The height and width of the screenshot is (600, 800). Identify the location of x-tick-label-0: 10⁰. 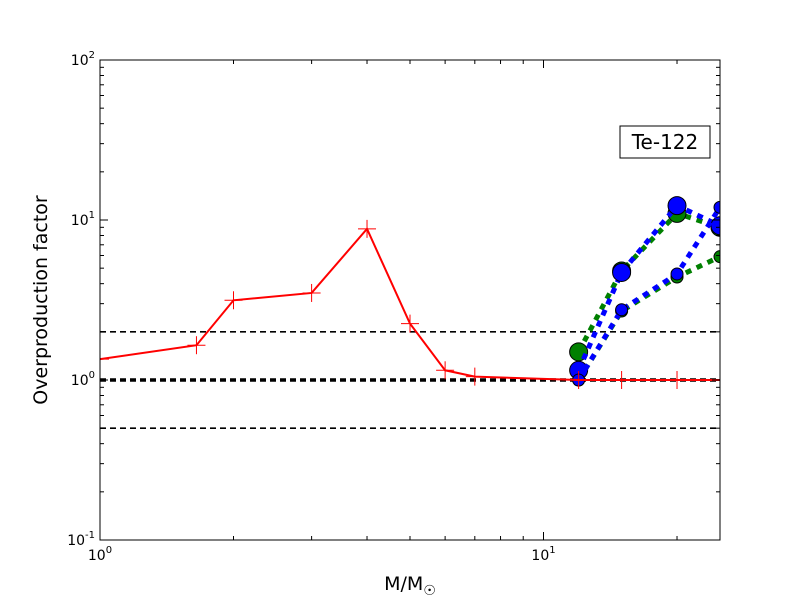
(100, 554).